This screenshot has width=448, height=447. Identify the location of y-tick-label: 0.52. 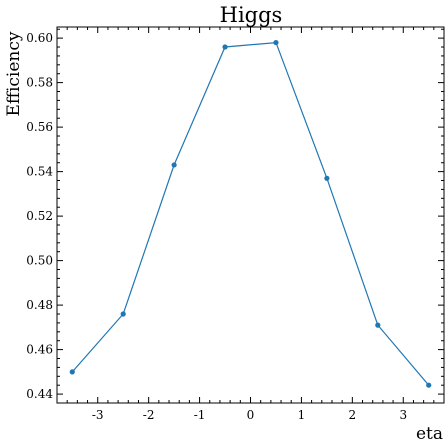
(39, 216).